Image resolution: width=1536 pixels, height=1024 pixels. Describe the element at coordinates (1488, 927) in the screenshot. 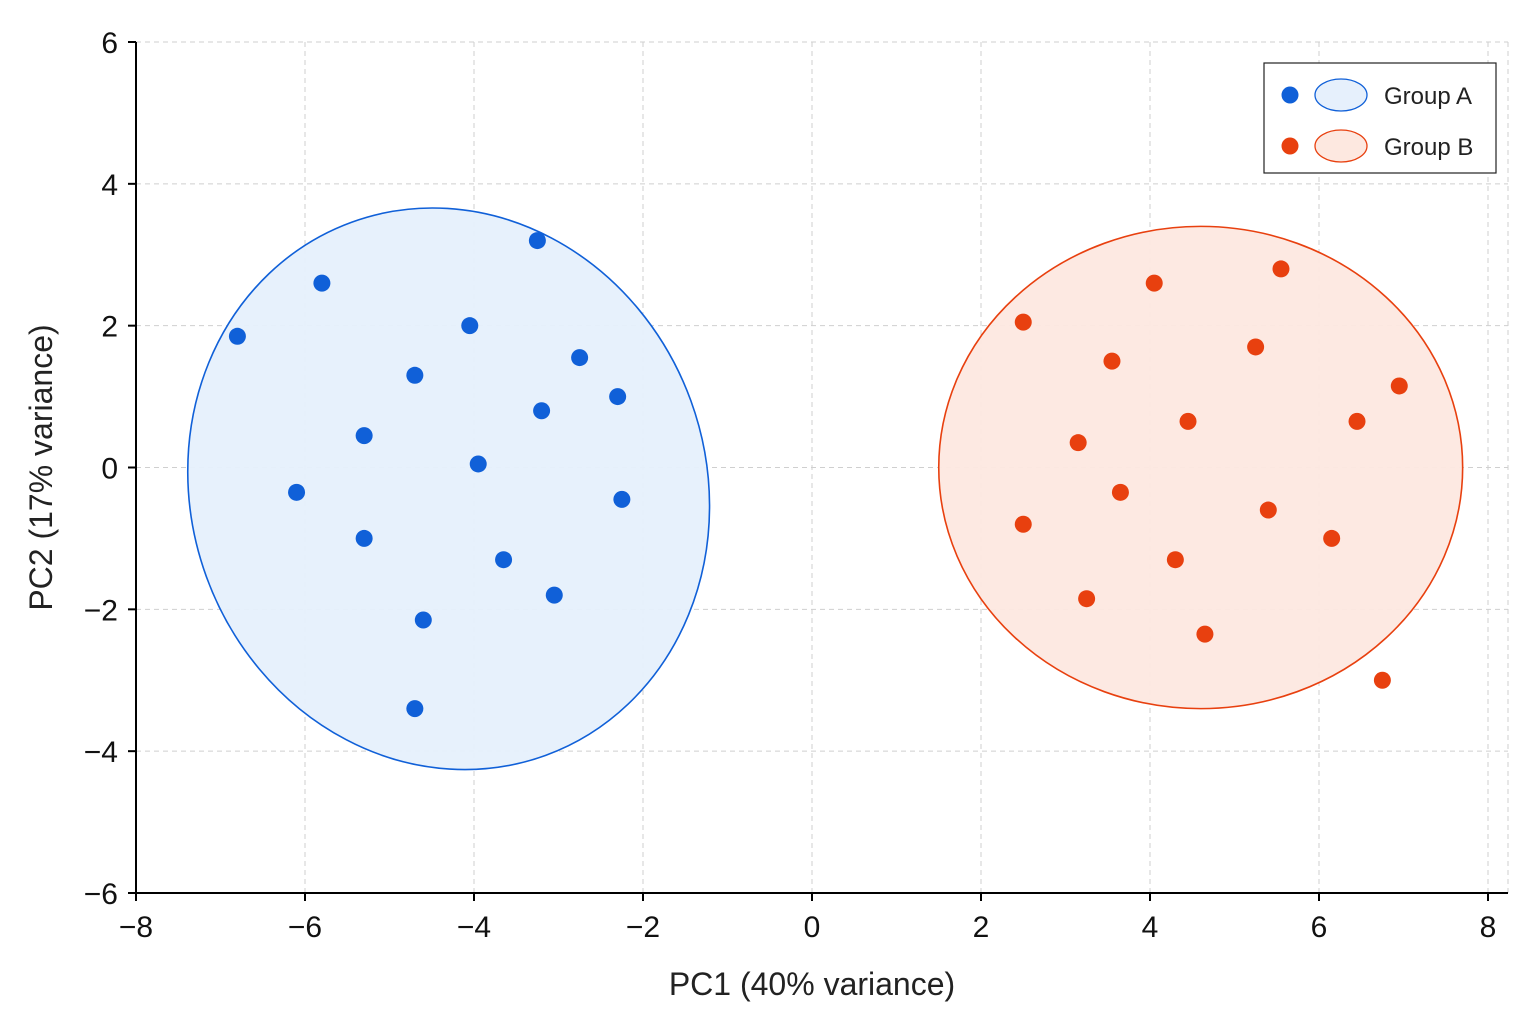

I see `x-tick-label: 8` at that location.